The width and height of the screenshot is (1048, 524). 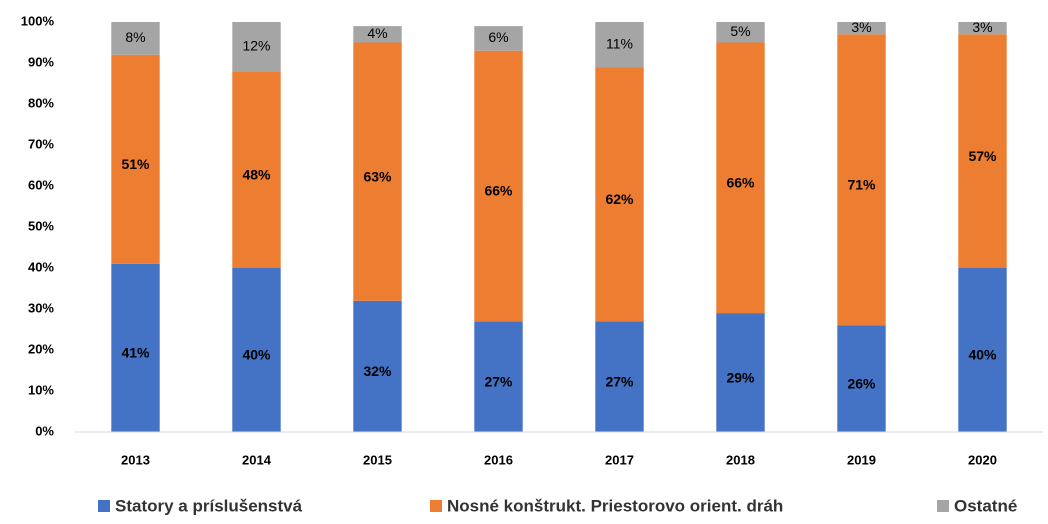 I want to click on y-tick-label: 50%, so click(x=41, y=225).